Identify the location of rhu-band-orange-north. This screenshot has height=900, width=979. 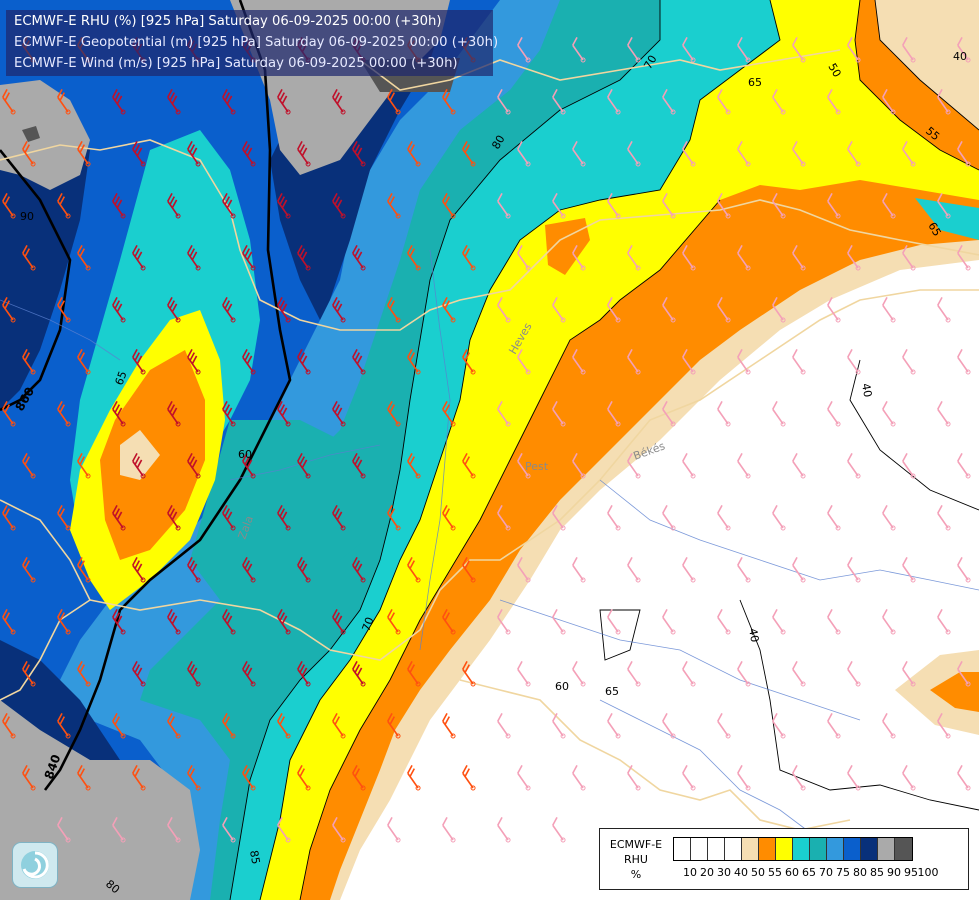
(567, 246).